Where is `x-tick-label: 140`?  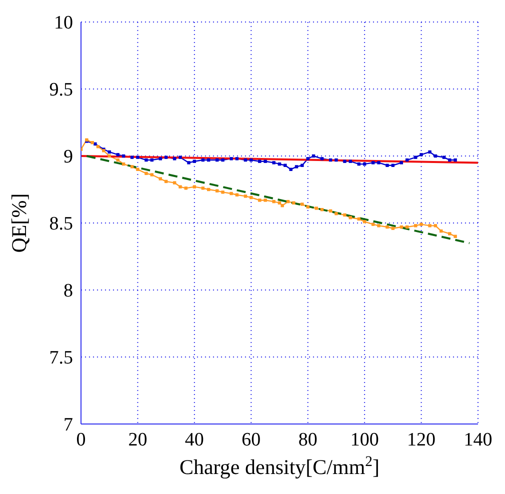
x-tick-label: 140 is located at coordinates (478, 439).